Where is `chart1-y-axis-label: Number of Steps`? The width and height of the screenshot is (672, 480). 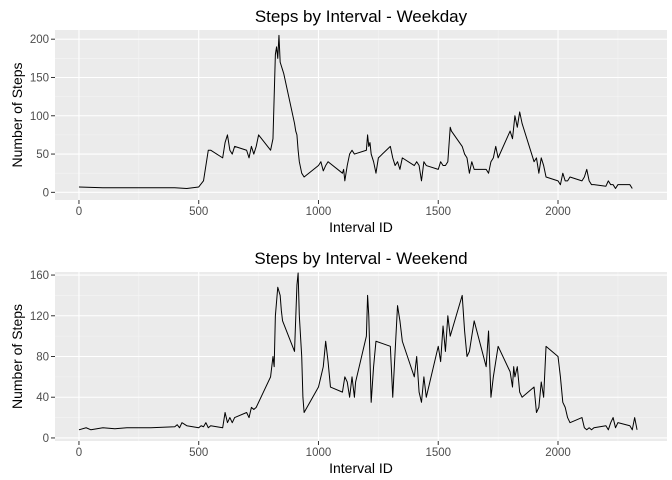 chart1-y-axis-label: Number of Steps is located at coordinates (17, 356).